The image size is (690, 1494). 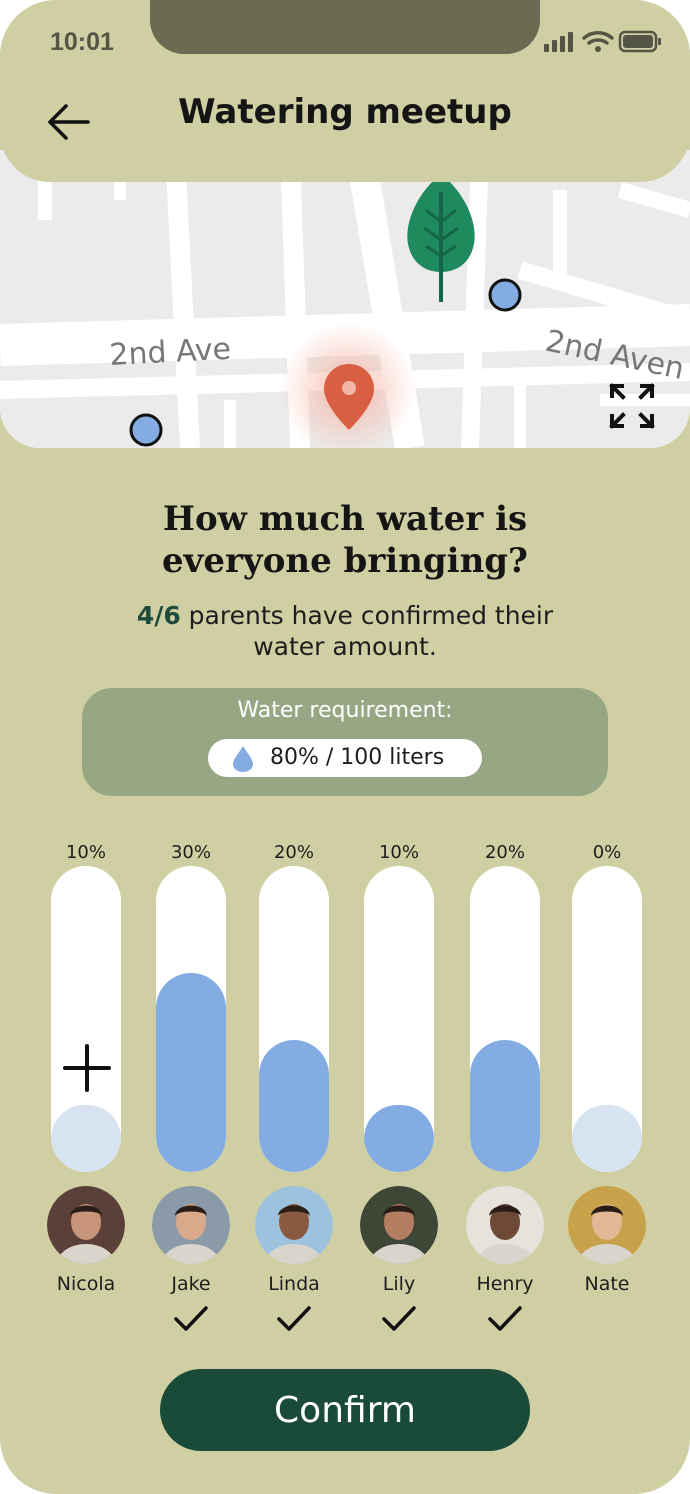 I want to click on water-drop-icon, so click(x=243, y=759).